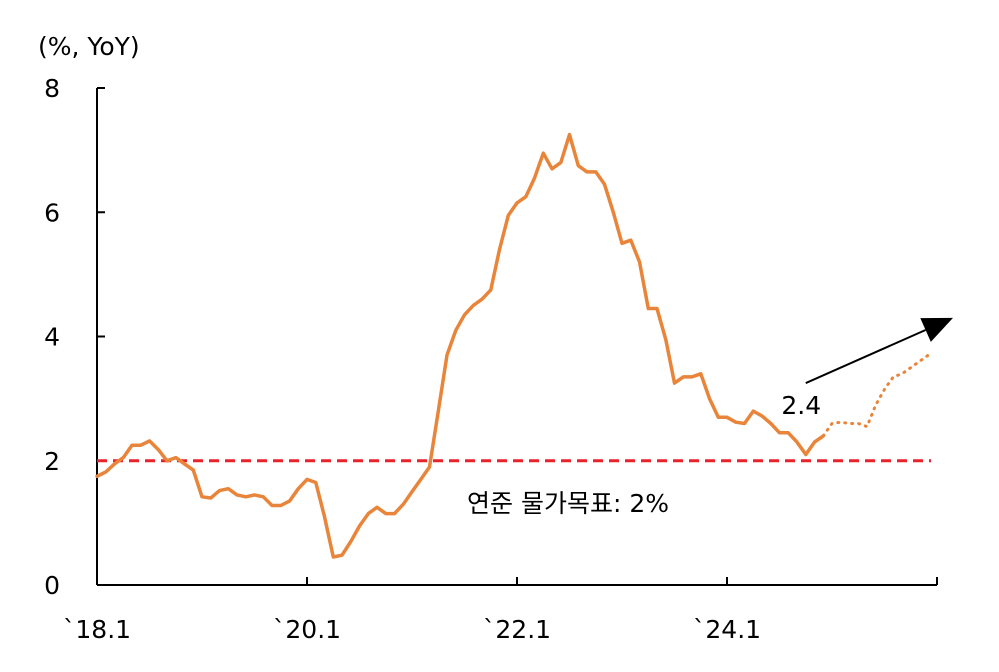 This screenshot has height=672, width=999. What do you see at coordinates (936, 329) in the screenshot?
I see `trend-arrow-head` at bounding box center [936, 329].